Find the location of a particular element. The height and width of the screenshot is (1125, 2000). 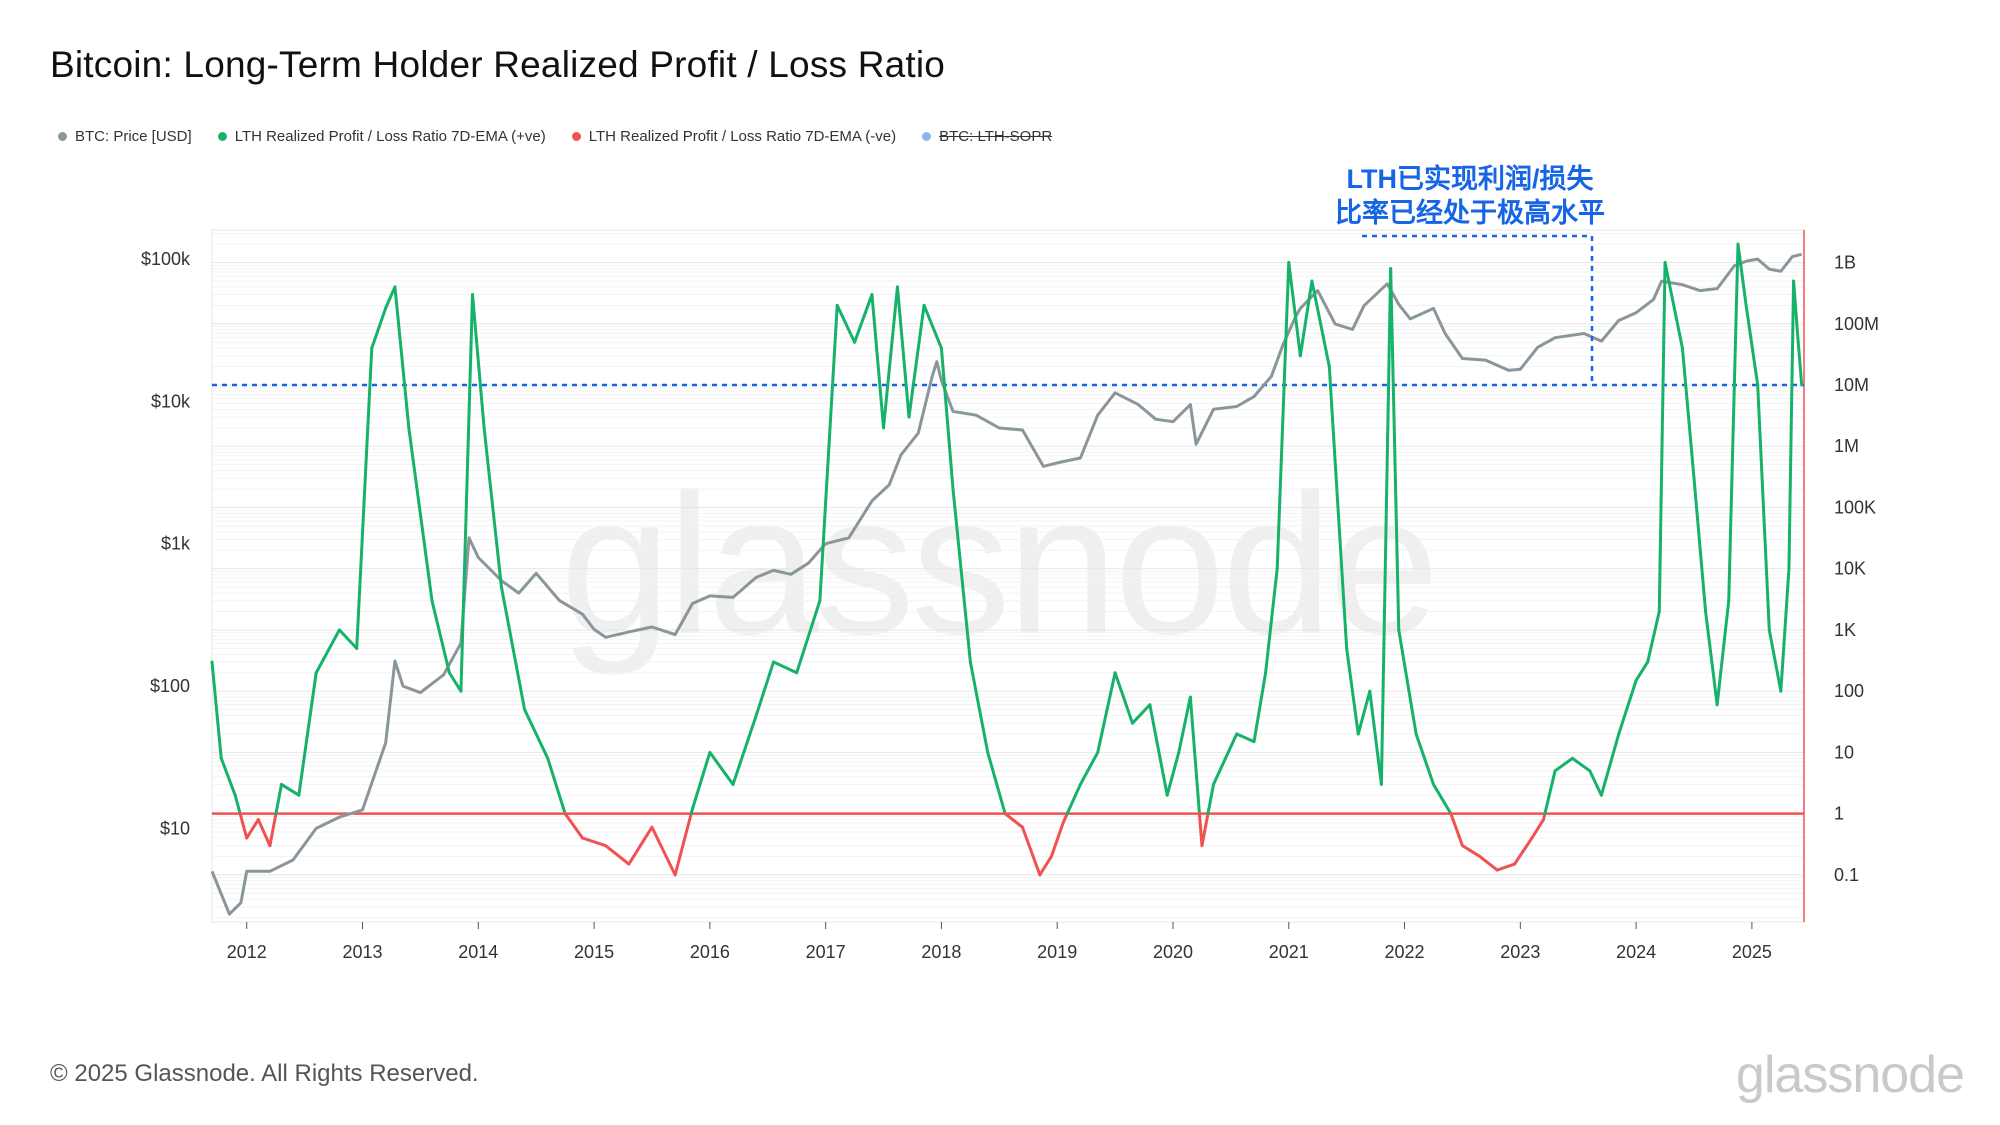

annotation-text: LTH已实现利润/损失 比率已经处于极高水平 is located at coordinates (1470, 196).